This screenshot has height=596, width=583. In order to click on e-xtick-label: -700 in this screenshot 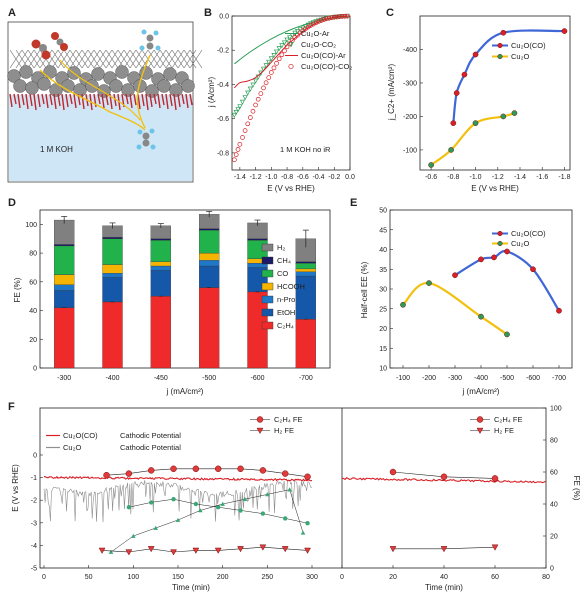, I will do `click(559, 378)`.